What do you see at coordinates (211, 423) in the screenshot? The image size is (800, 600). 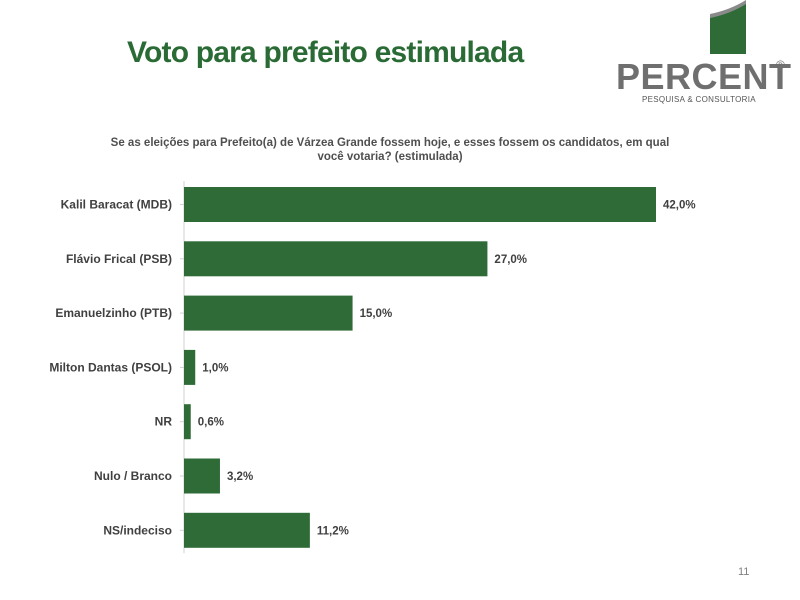 I see `data-label: 0,6%` at bounding box center [211, 423].